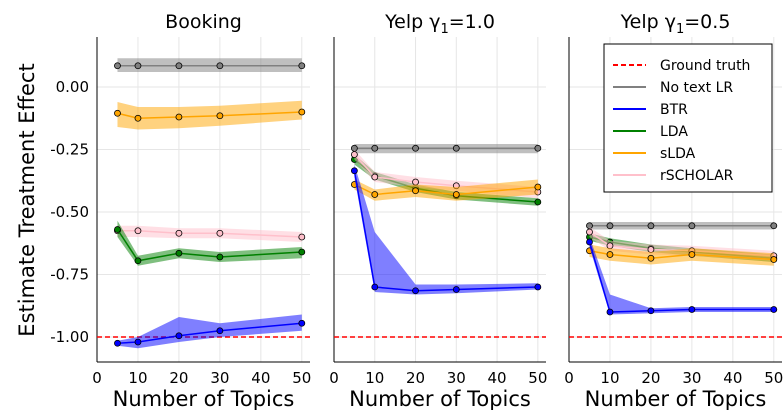 This screenshot has width=783, height=410. Describe the element at coordinates (674, 132) in the screenshot. I see `legend-label: LDA` at that location.